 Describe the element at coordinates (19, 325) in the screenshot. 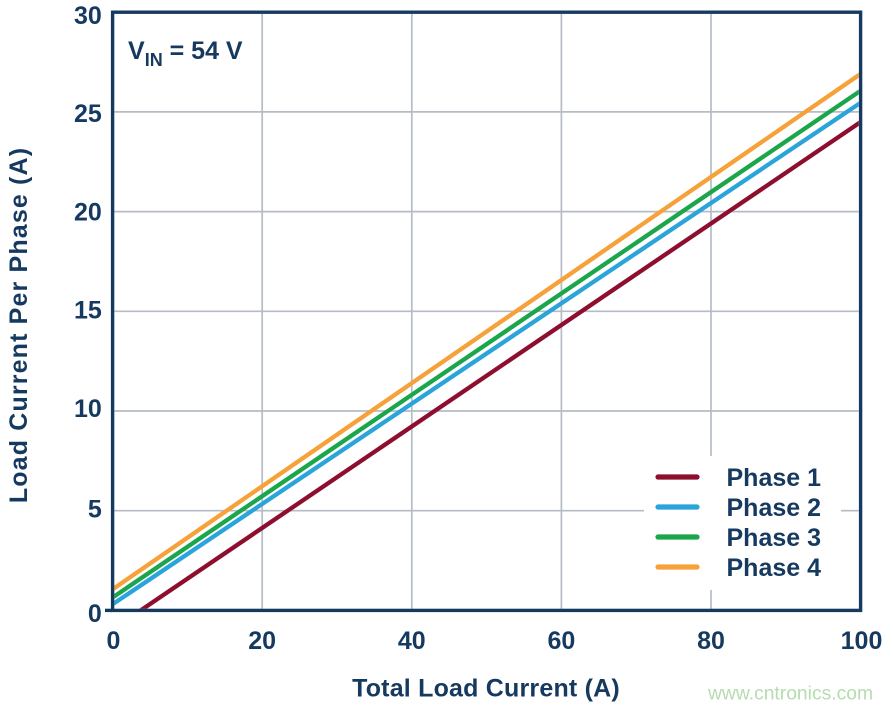

I see `svg-text: Load Current Per Phase (A)` at that location.